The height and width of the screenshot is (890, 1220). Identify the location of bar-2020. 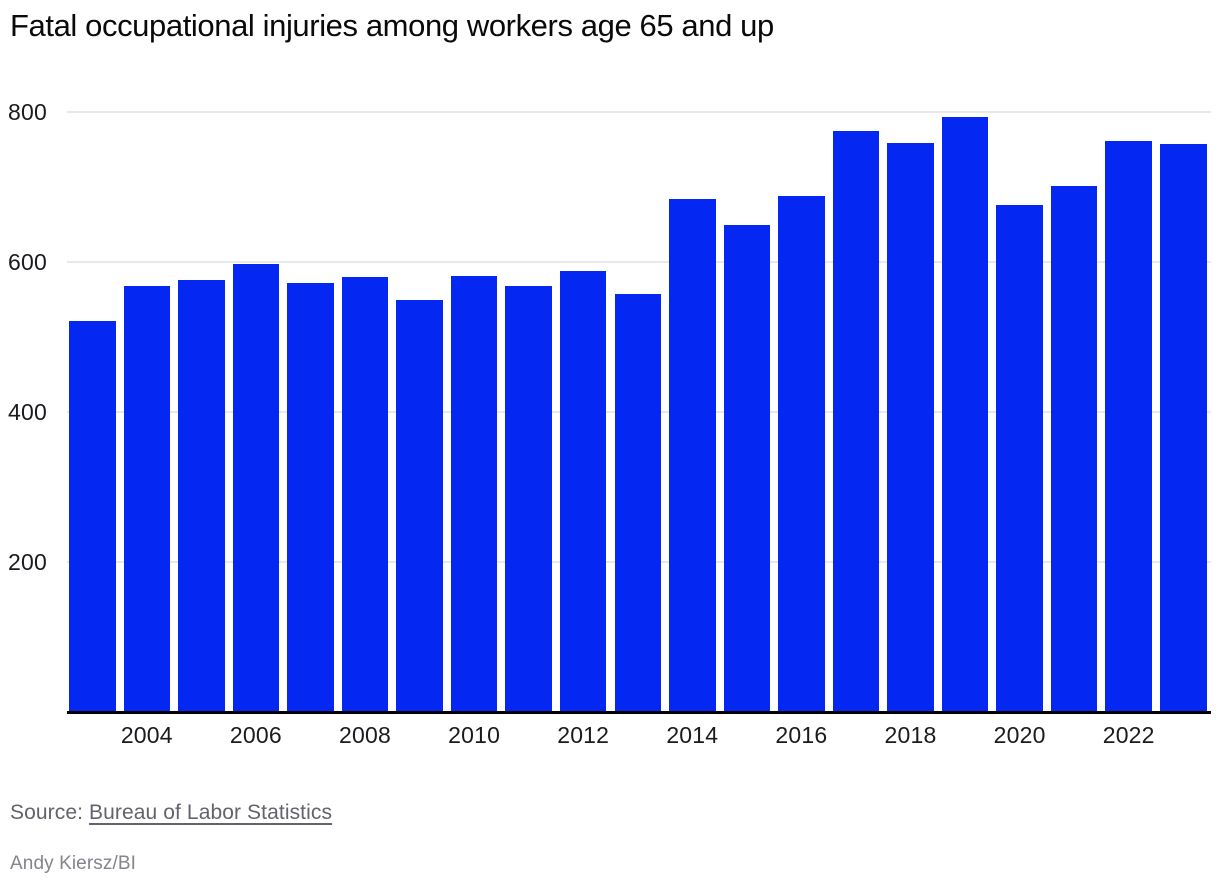
(1019, 458).